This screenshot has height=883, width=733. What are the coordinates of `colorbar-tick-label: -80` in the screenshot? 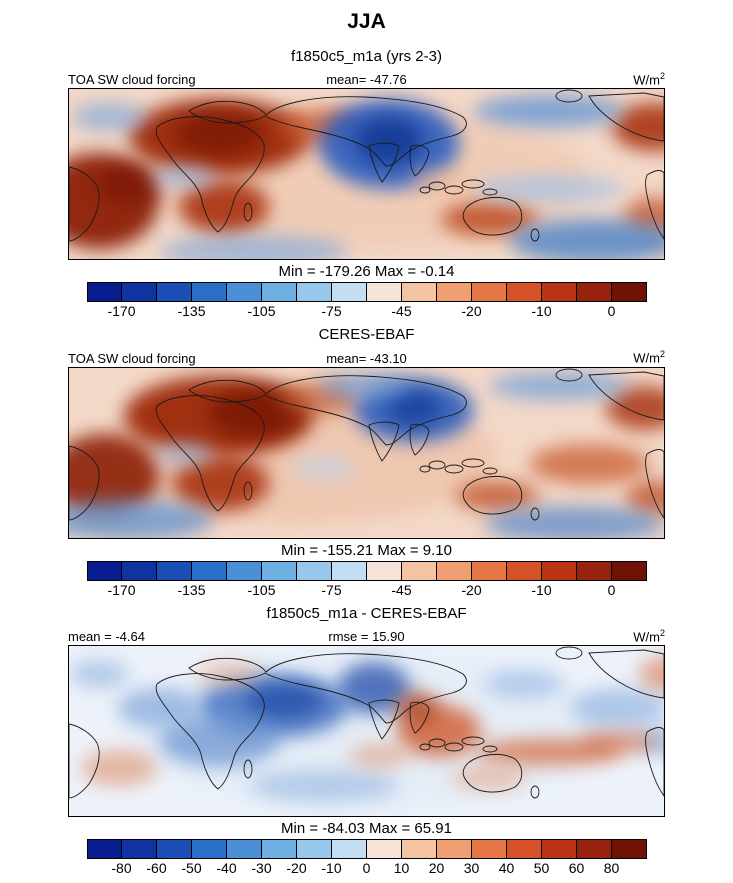 It's located at (121, 867).